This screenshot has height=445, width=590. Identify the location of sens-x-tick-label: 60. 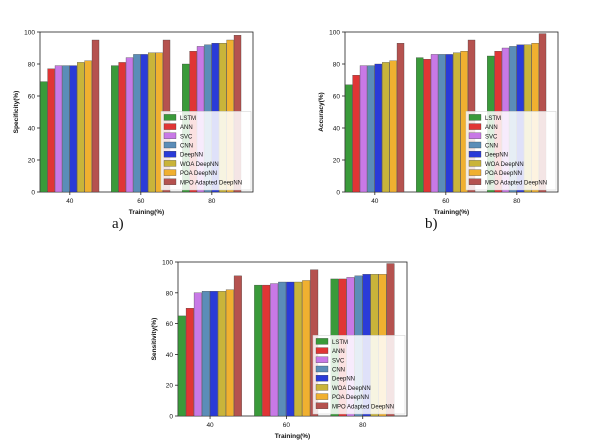
(287, 425).